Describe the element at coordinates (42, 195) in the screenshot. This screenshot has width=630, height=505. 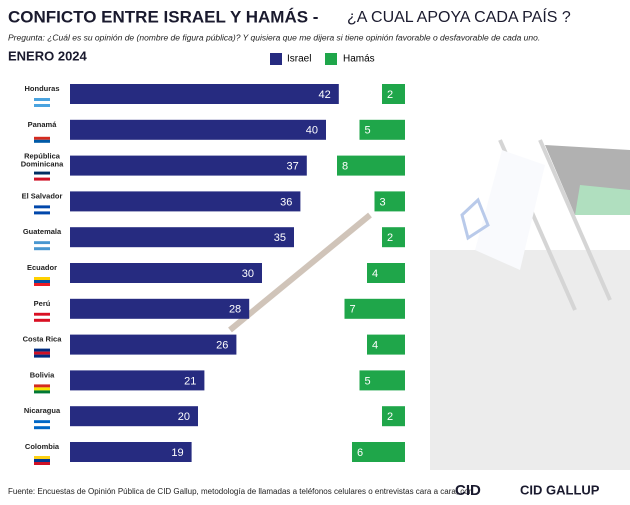
I see `category-label: El Salvador` at that location.